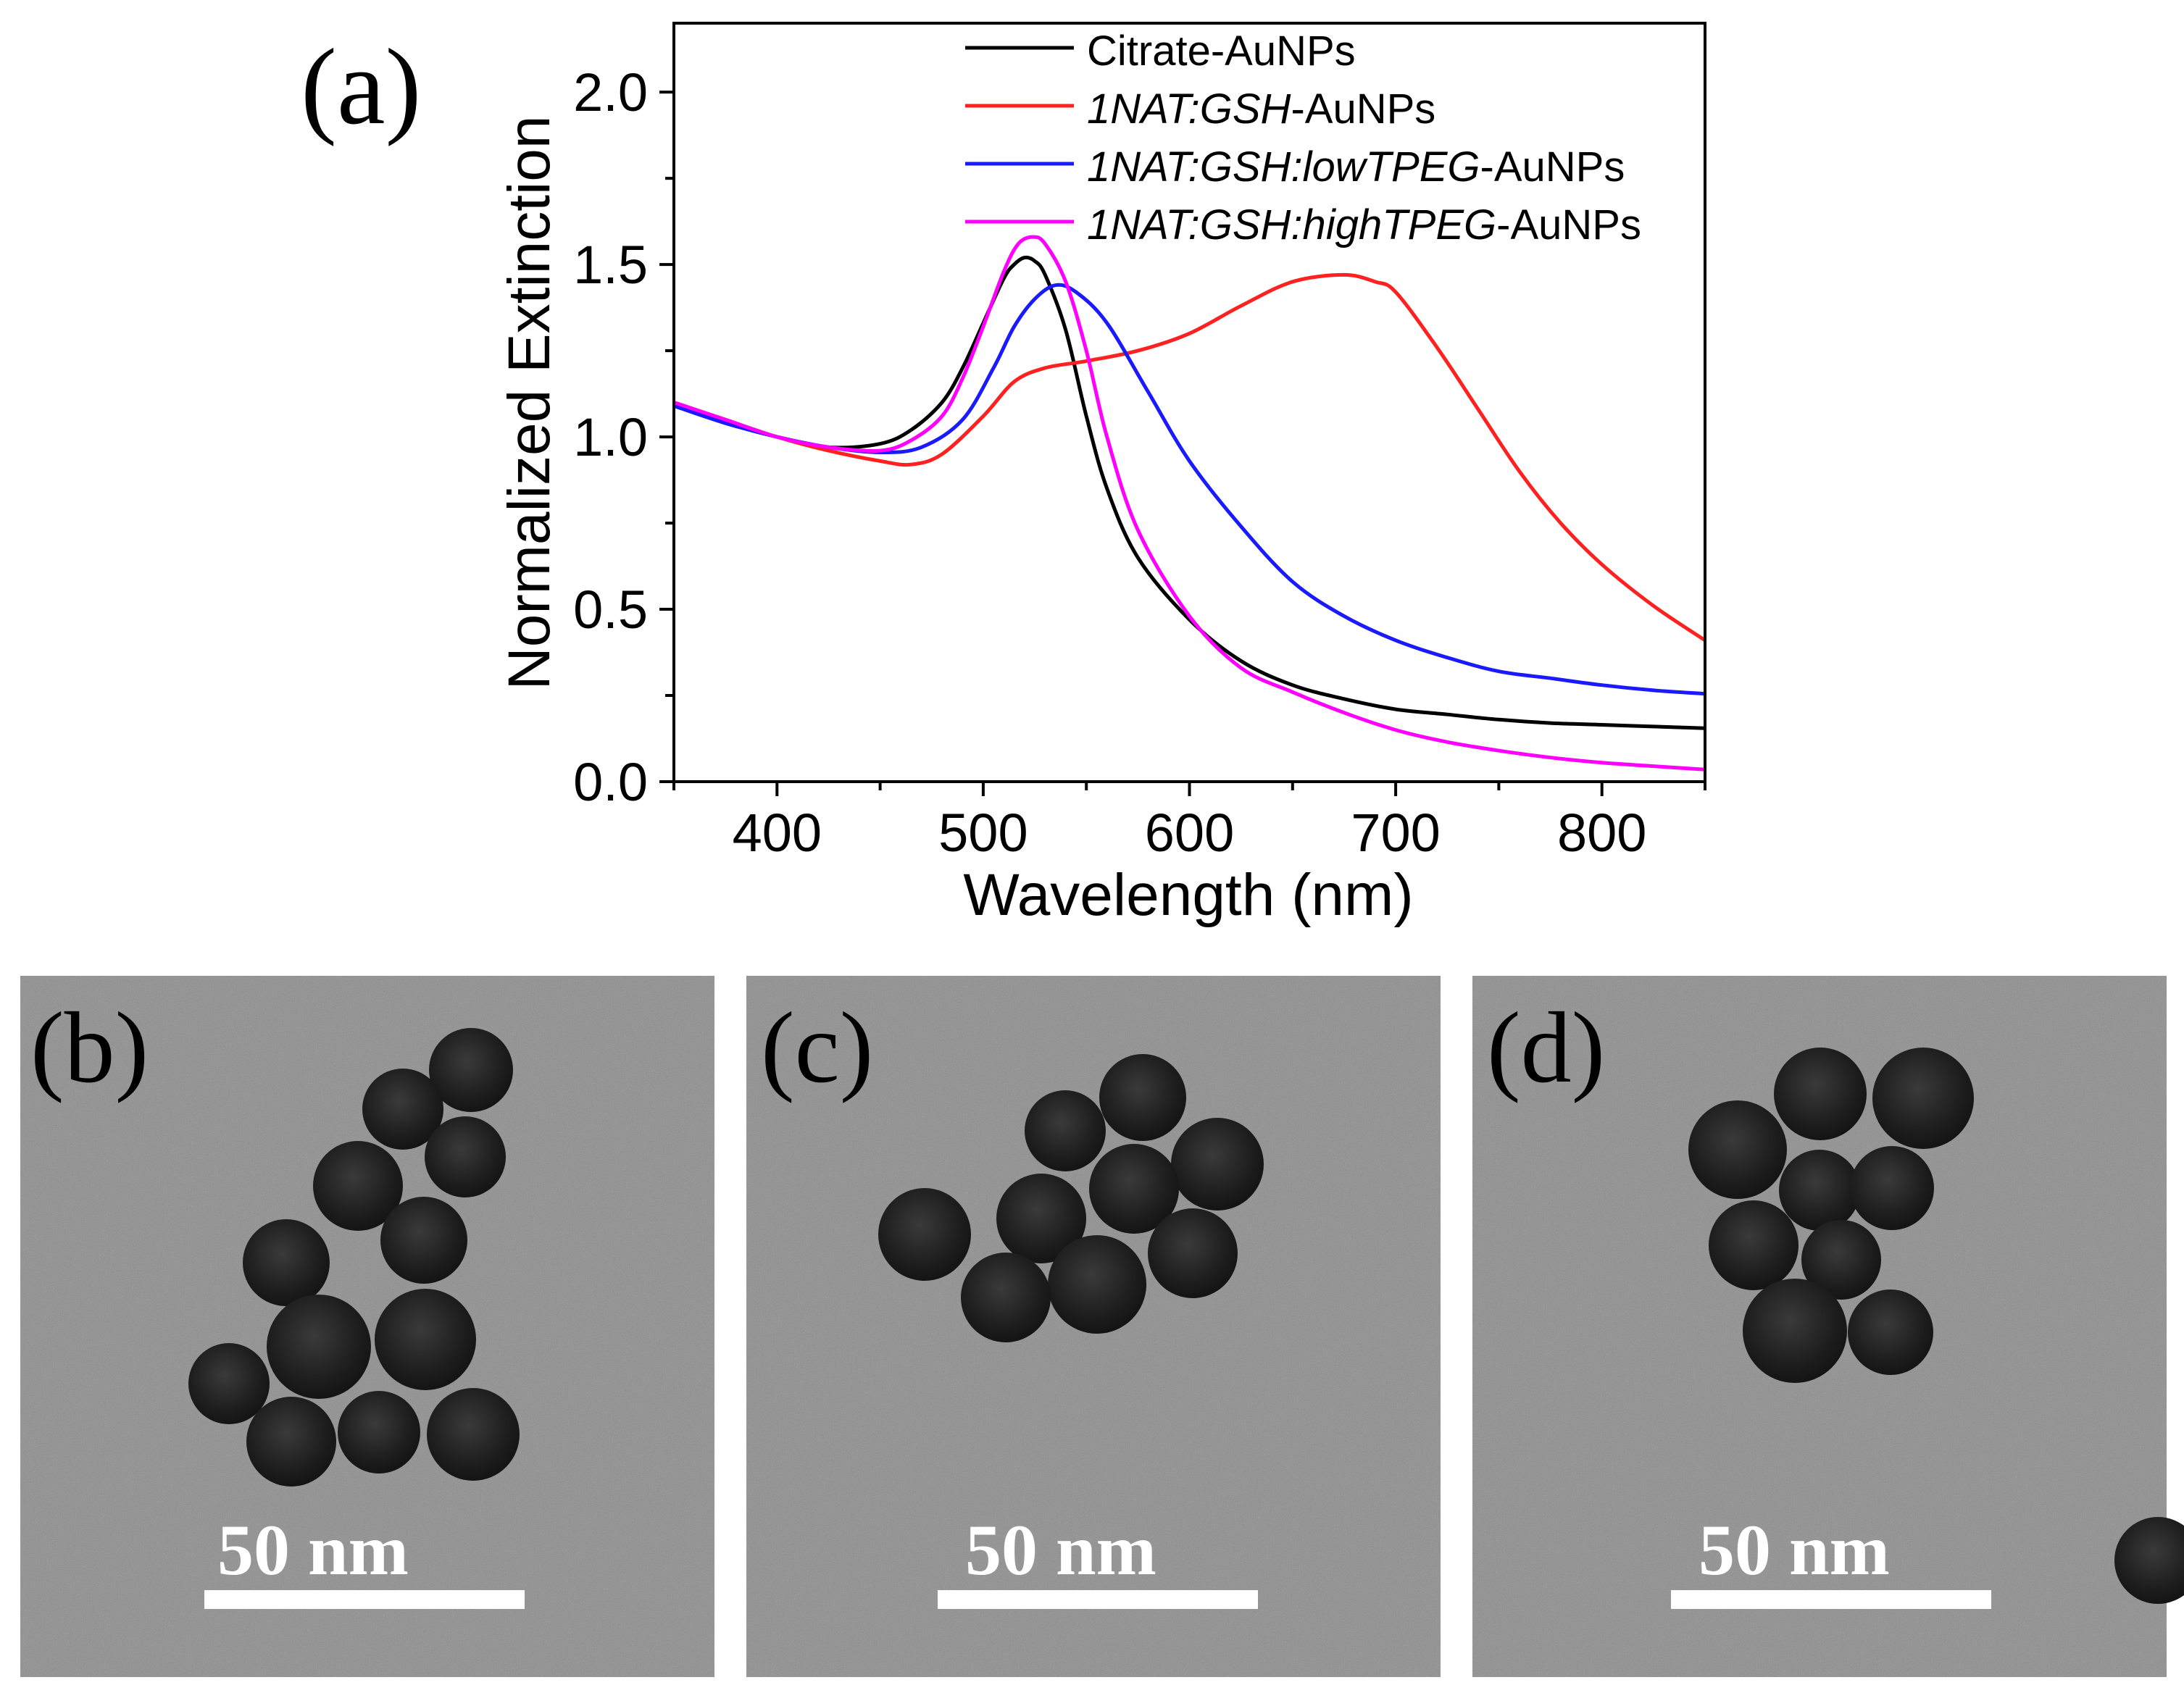 This screenshot has height=1693, width=2184. Describe the element at coordinates (361, 87) in the screenshot. I see `panel-label-a: (a)` at that location.